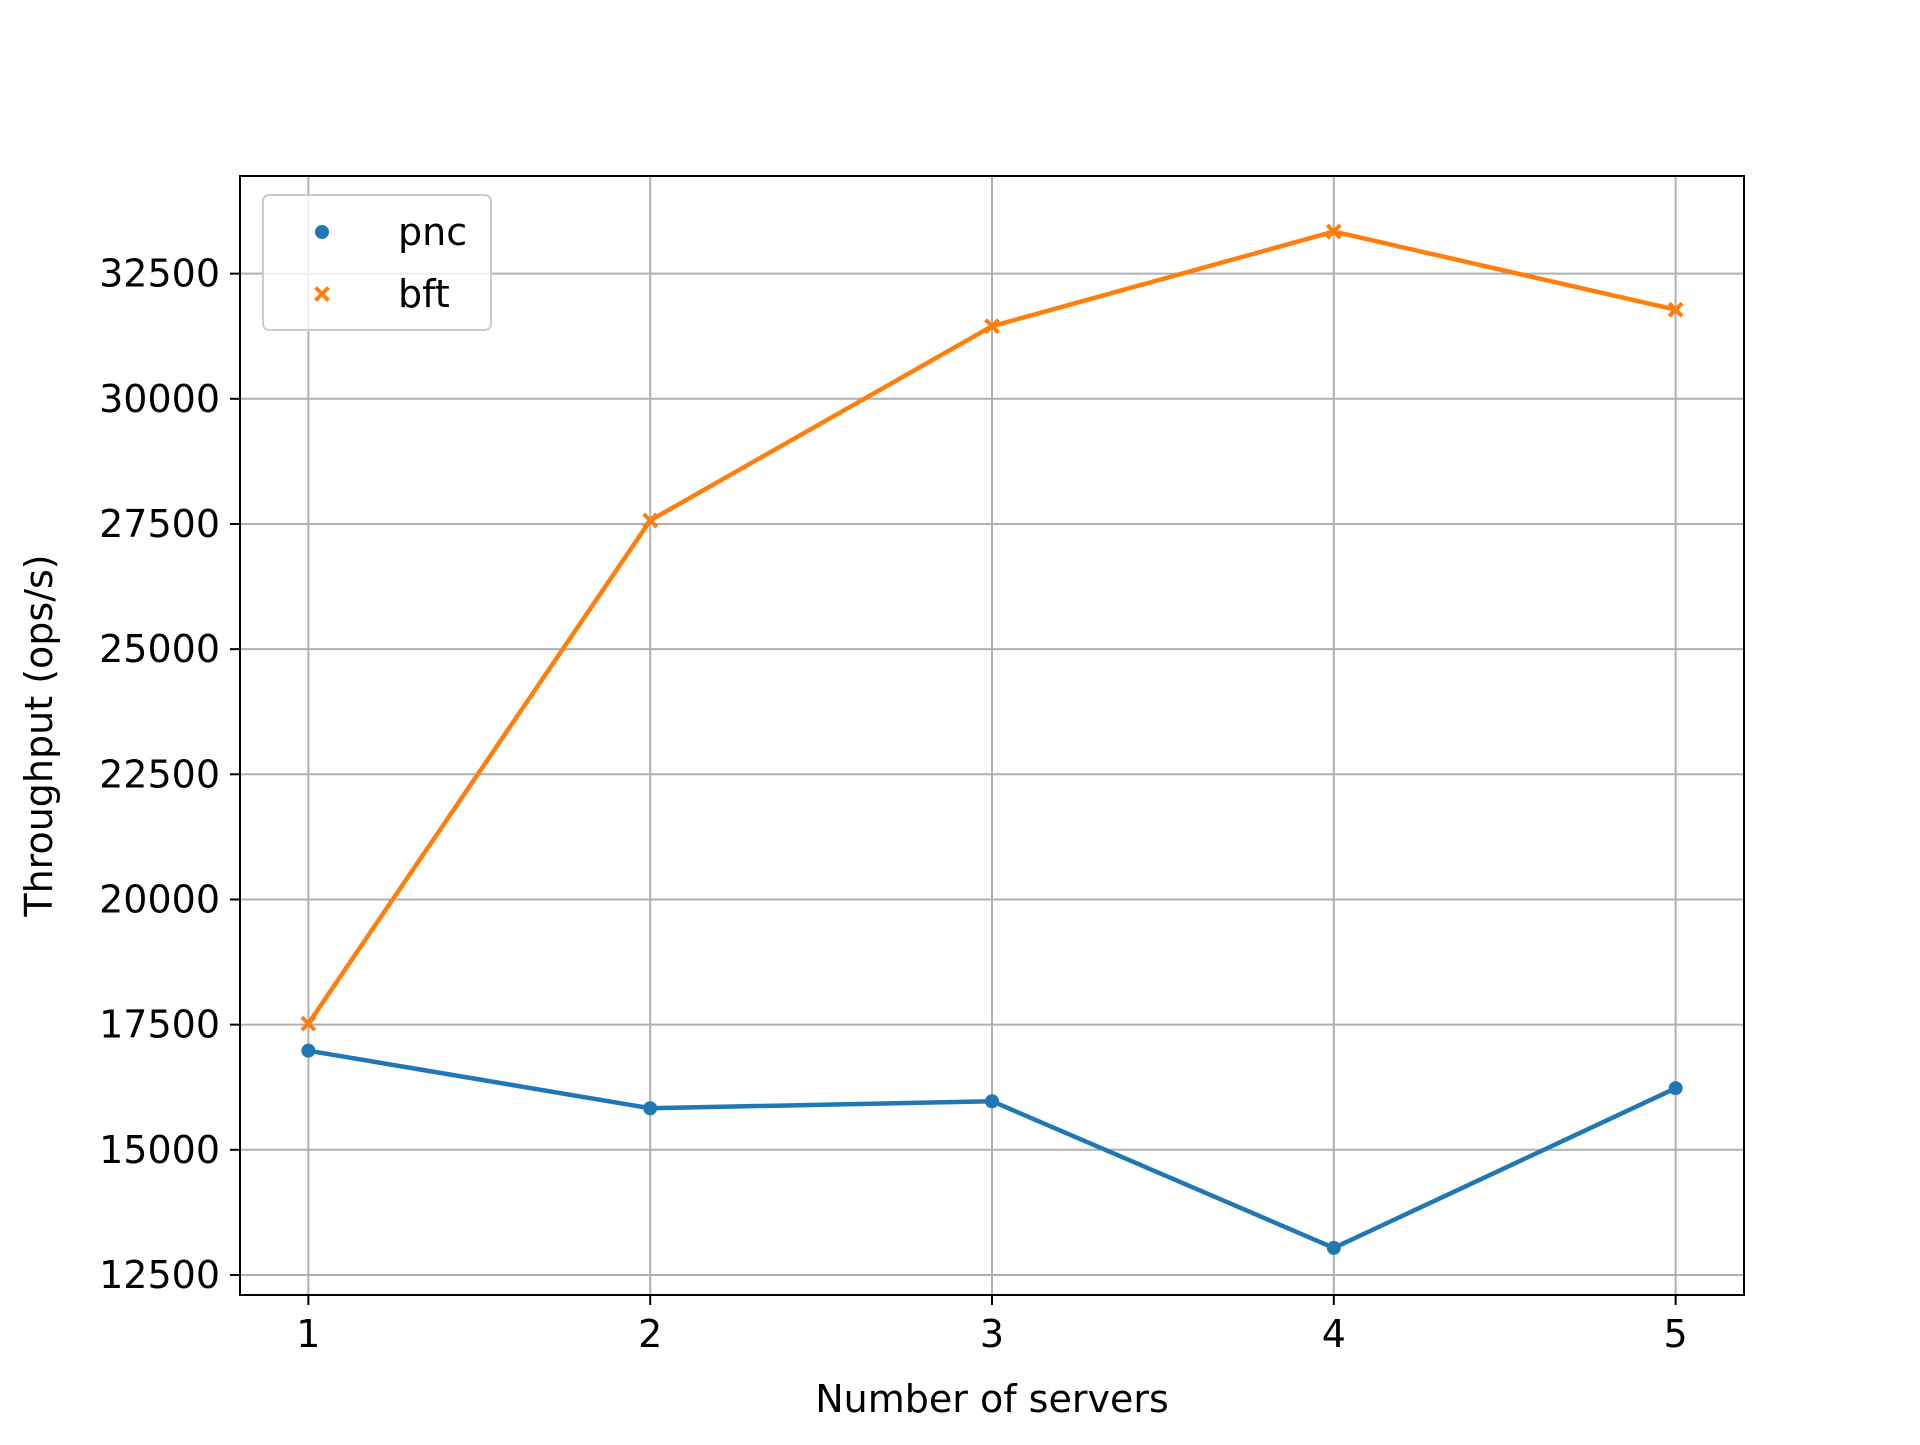 This screenshot has width=1920, height=1445. I want to click on legend: pnc bft, so click(377, 262).